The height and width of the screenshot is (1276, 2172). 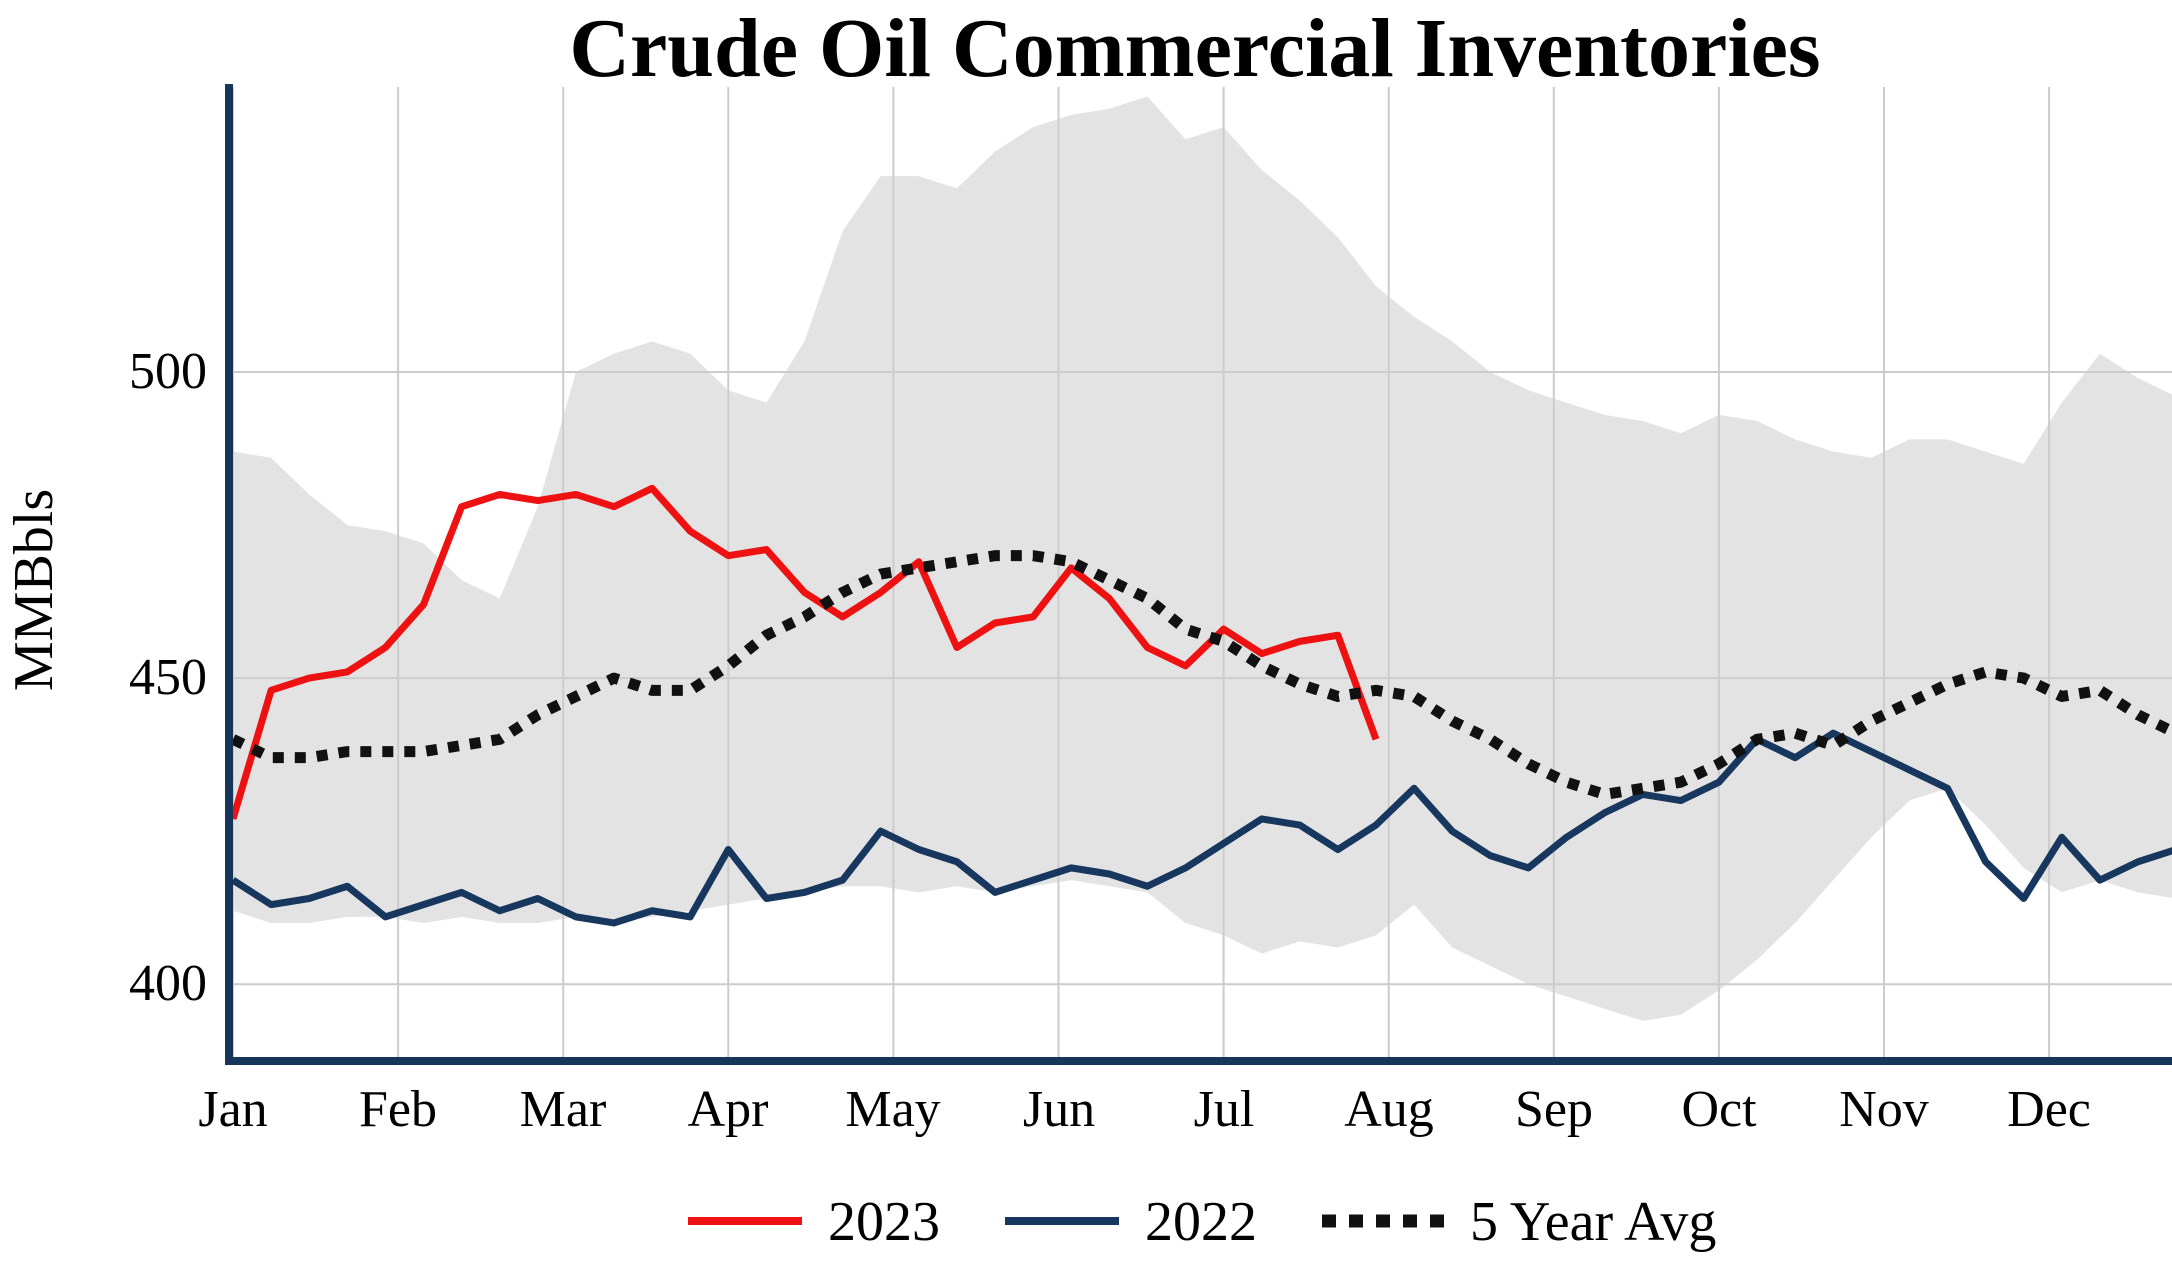 I want to click on series-line-2022, so click(x=1201, y=828).